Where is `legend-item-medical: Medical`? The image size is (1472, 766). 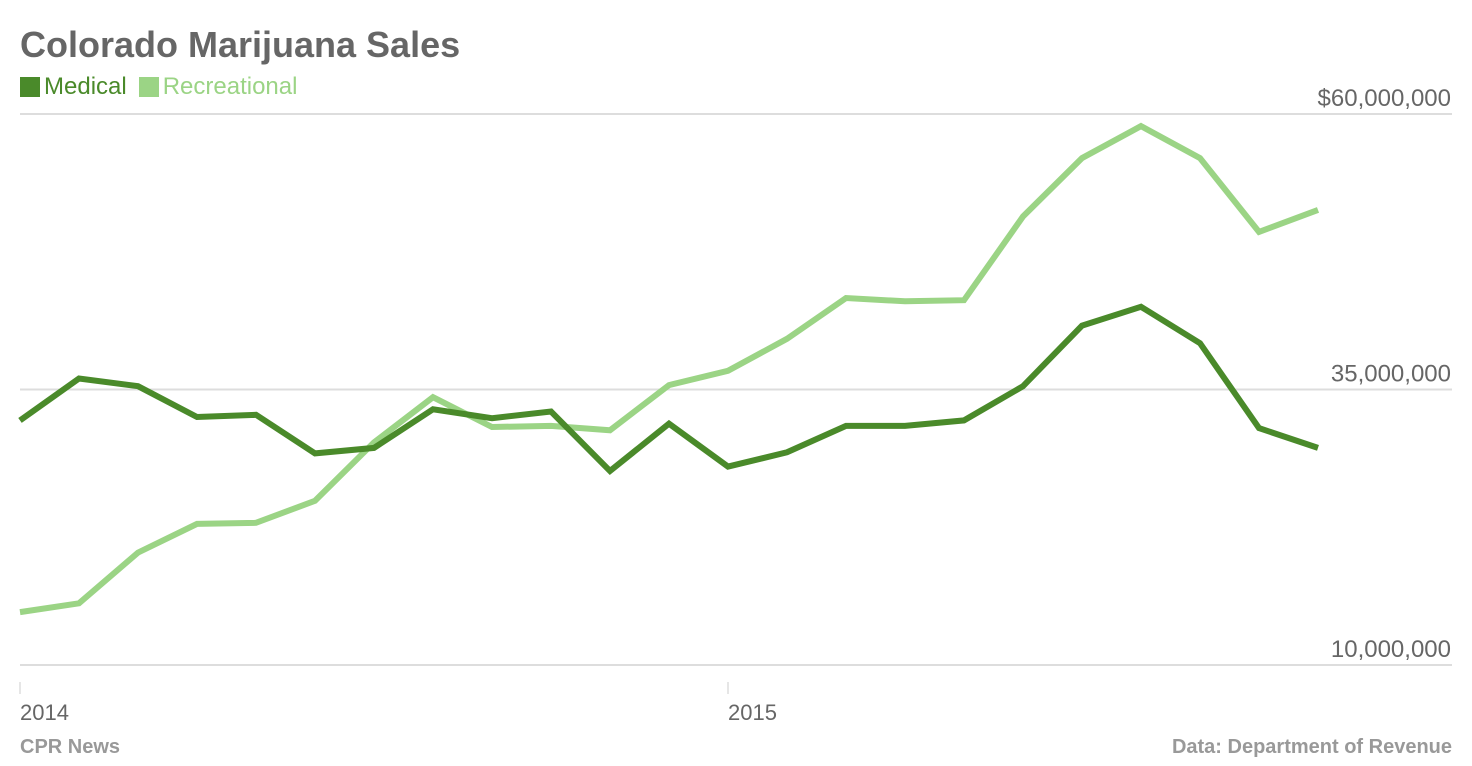
legend-item-medical: Medical is located at coordinates (73, 87).